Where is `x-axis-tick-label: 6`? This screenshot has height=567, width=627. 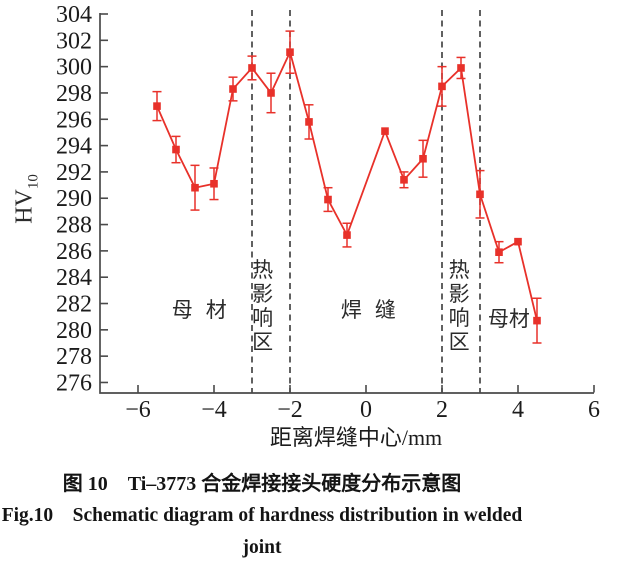 x-axis-tick-label: 6 is located at coordinates (594, 410).